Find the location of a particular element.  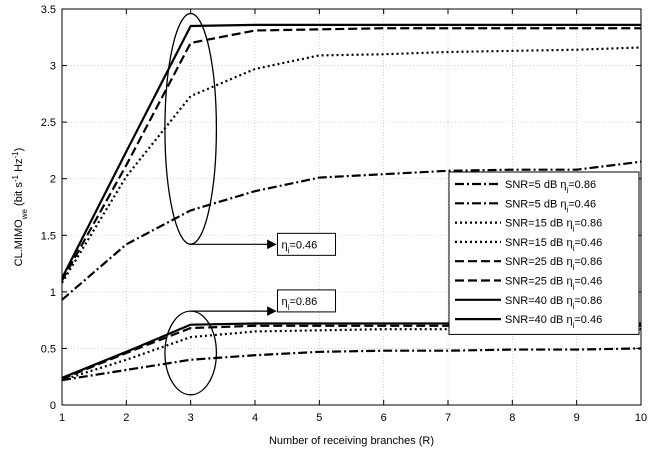

legend-label-4: SNR=15 dB ηi=0.46 is located at coordinates (553, 245).